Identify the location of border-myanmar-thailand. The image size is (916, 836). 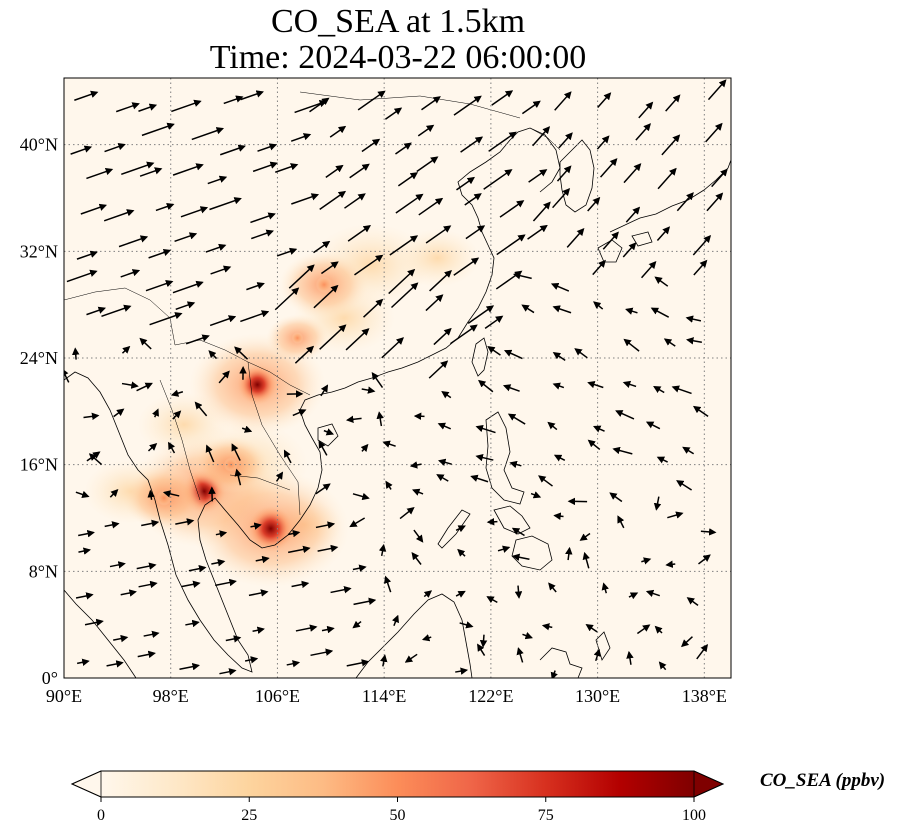
(180, 440).